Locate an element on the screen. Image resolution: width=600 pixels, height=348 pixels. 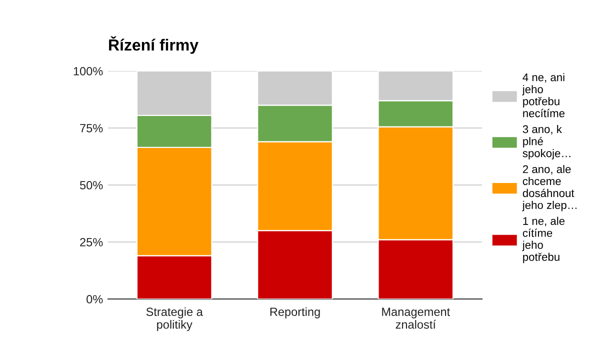
y-tick-label: 0% is located at coordinates (94, 299).